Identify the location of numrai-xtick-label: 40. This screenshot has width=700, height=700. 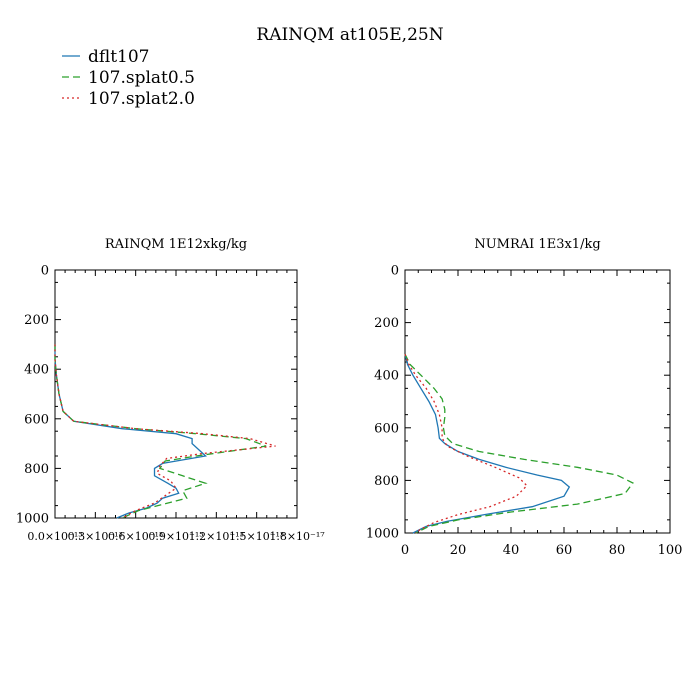
(511, 550).